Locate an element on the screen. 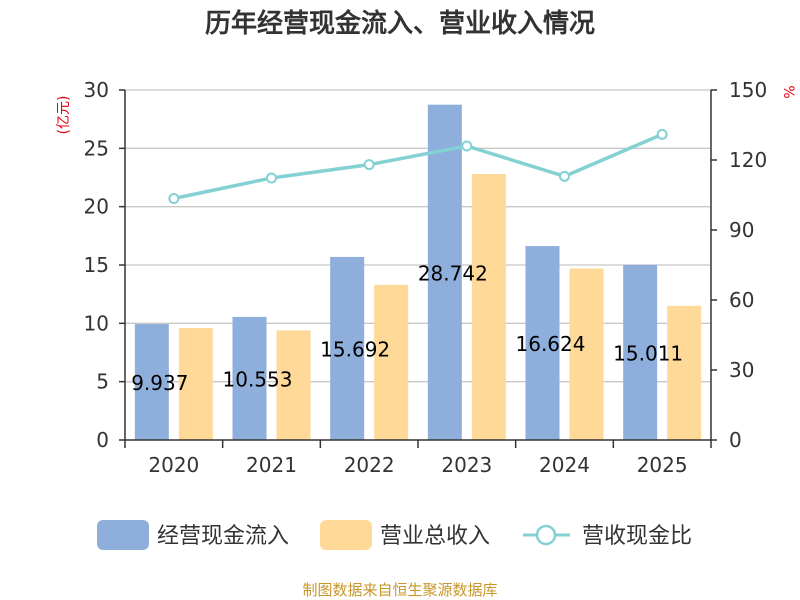 The image size is (800, 600). line-ratio is located at coordinates (418, 166).